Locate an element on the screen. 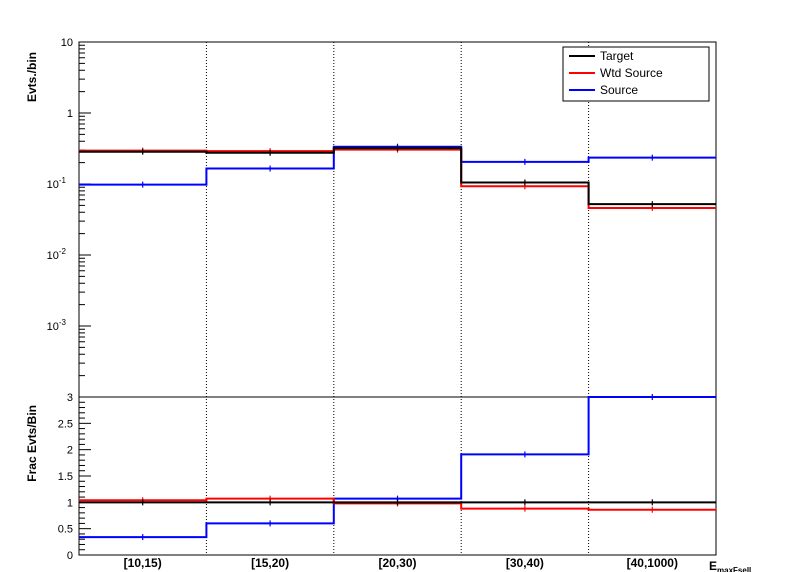  x-tick-label: [20,30) is located at coordinates (397, 563).